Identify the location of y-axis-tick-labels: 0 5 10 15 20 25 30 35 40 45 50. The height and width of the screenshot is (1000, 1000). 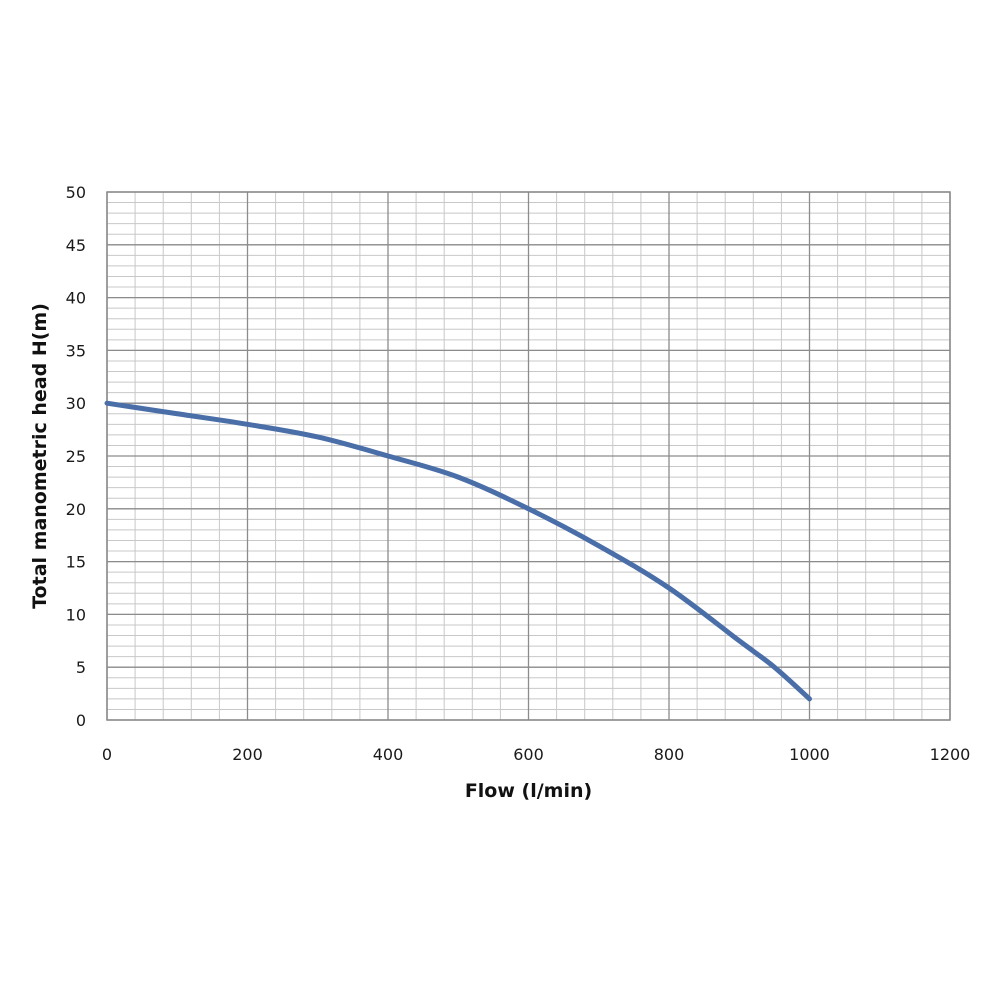
(76, 456).